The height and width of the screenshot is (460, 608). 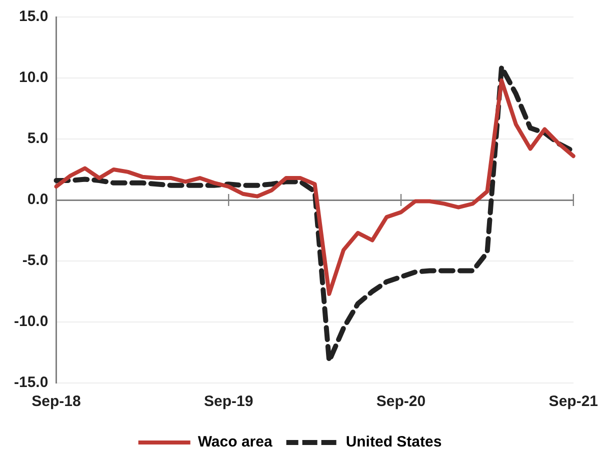 What do you see at coordinates (573, 401) in the screenshot?
I see `x-tick-label: Sep-21` at bounding box center [573, 401].